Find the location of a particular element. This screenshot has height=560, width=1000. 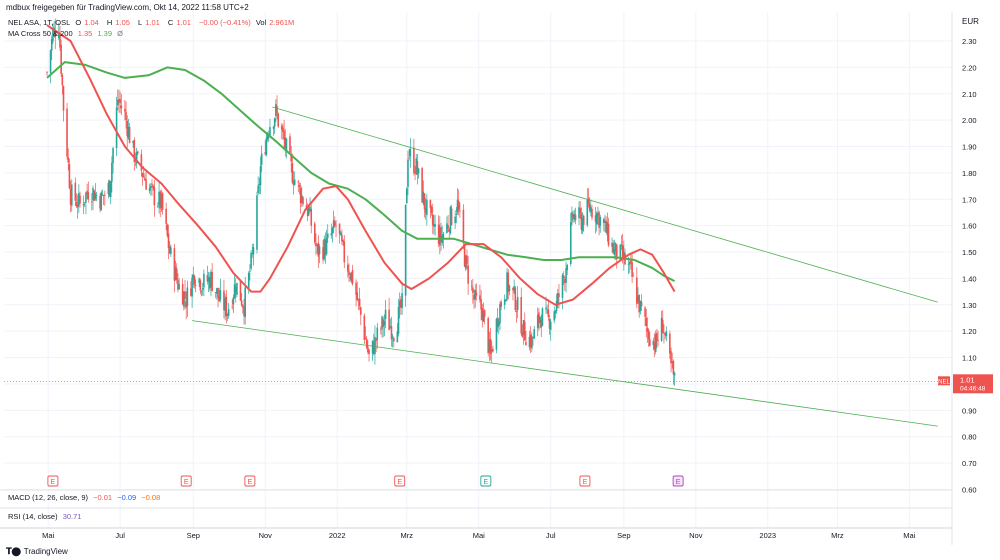

tradingview-logo: 𝐓⬤ TradingView is located at coordinates (37, 551).